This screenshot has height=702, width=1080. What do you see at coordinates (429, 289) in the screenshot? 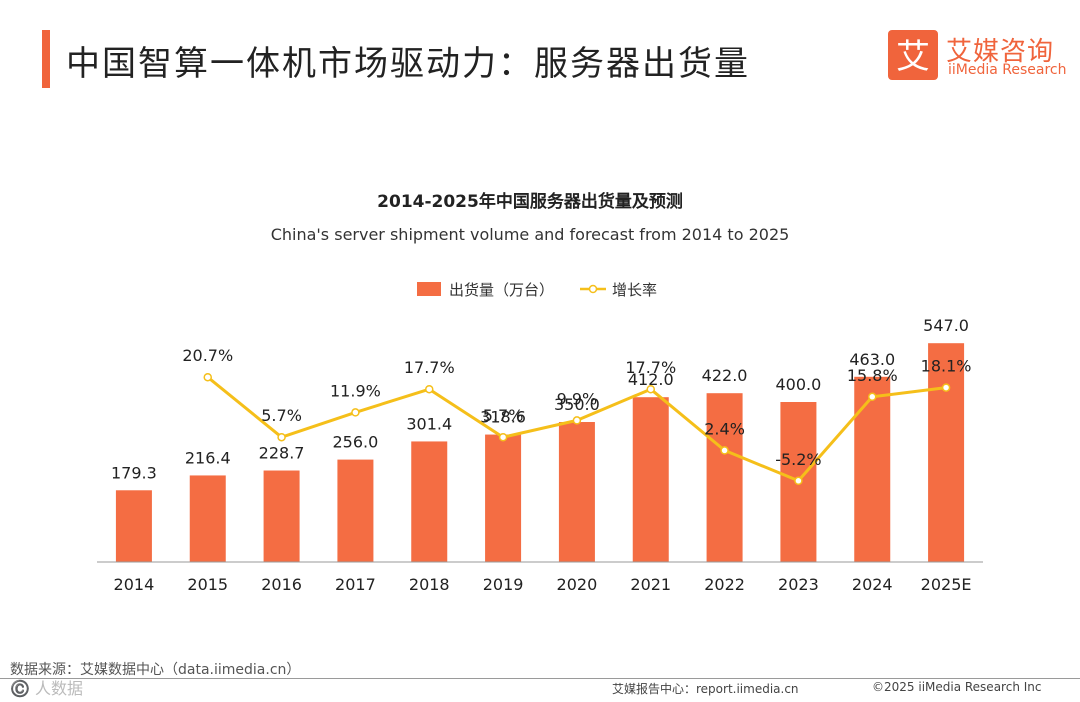
I see `legend-bar-swatch` at bounding box center [429, 289].